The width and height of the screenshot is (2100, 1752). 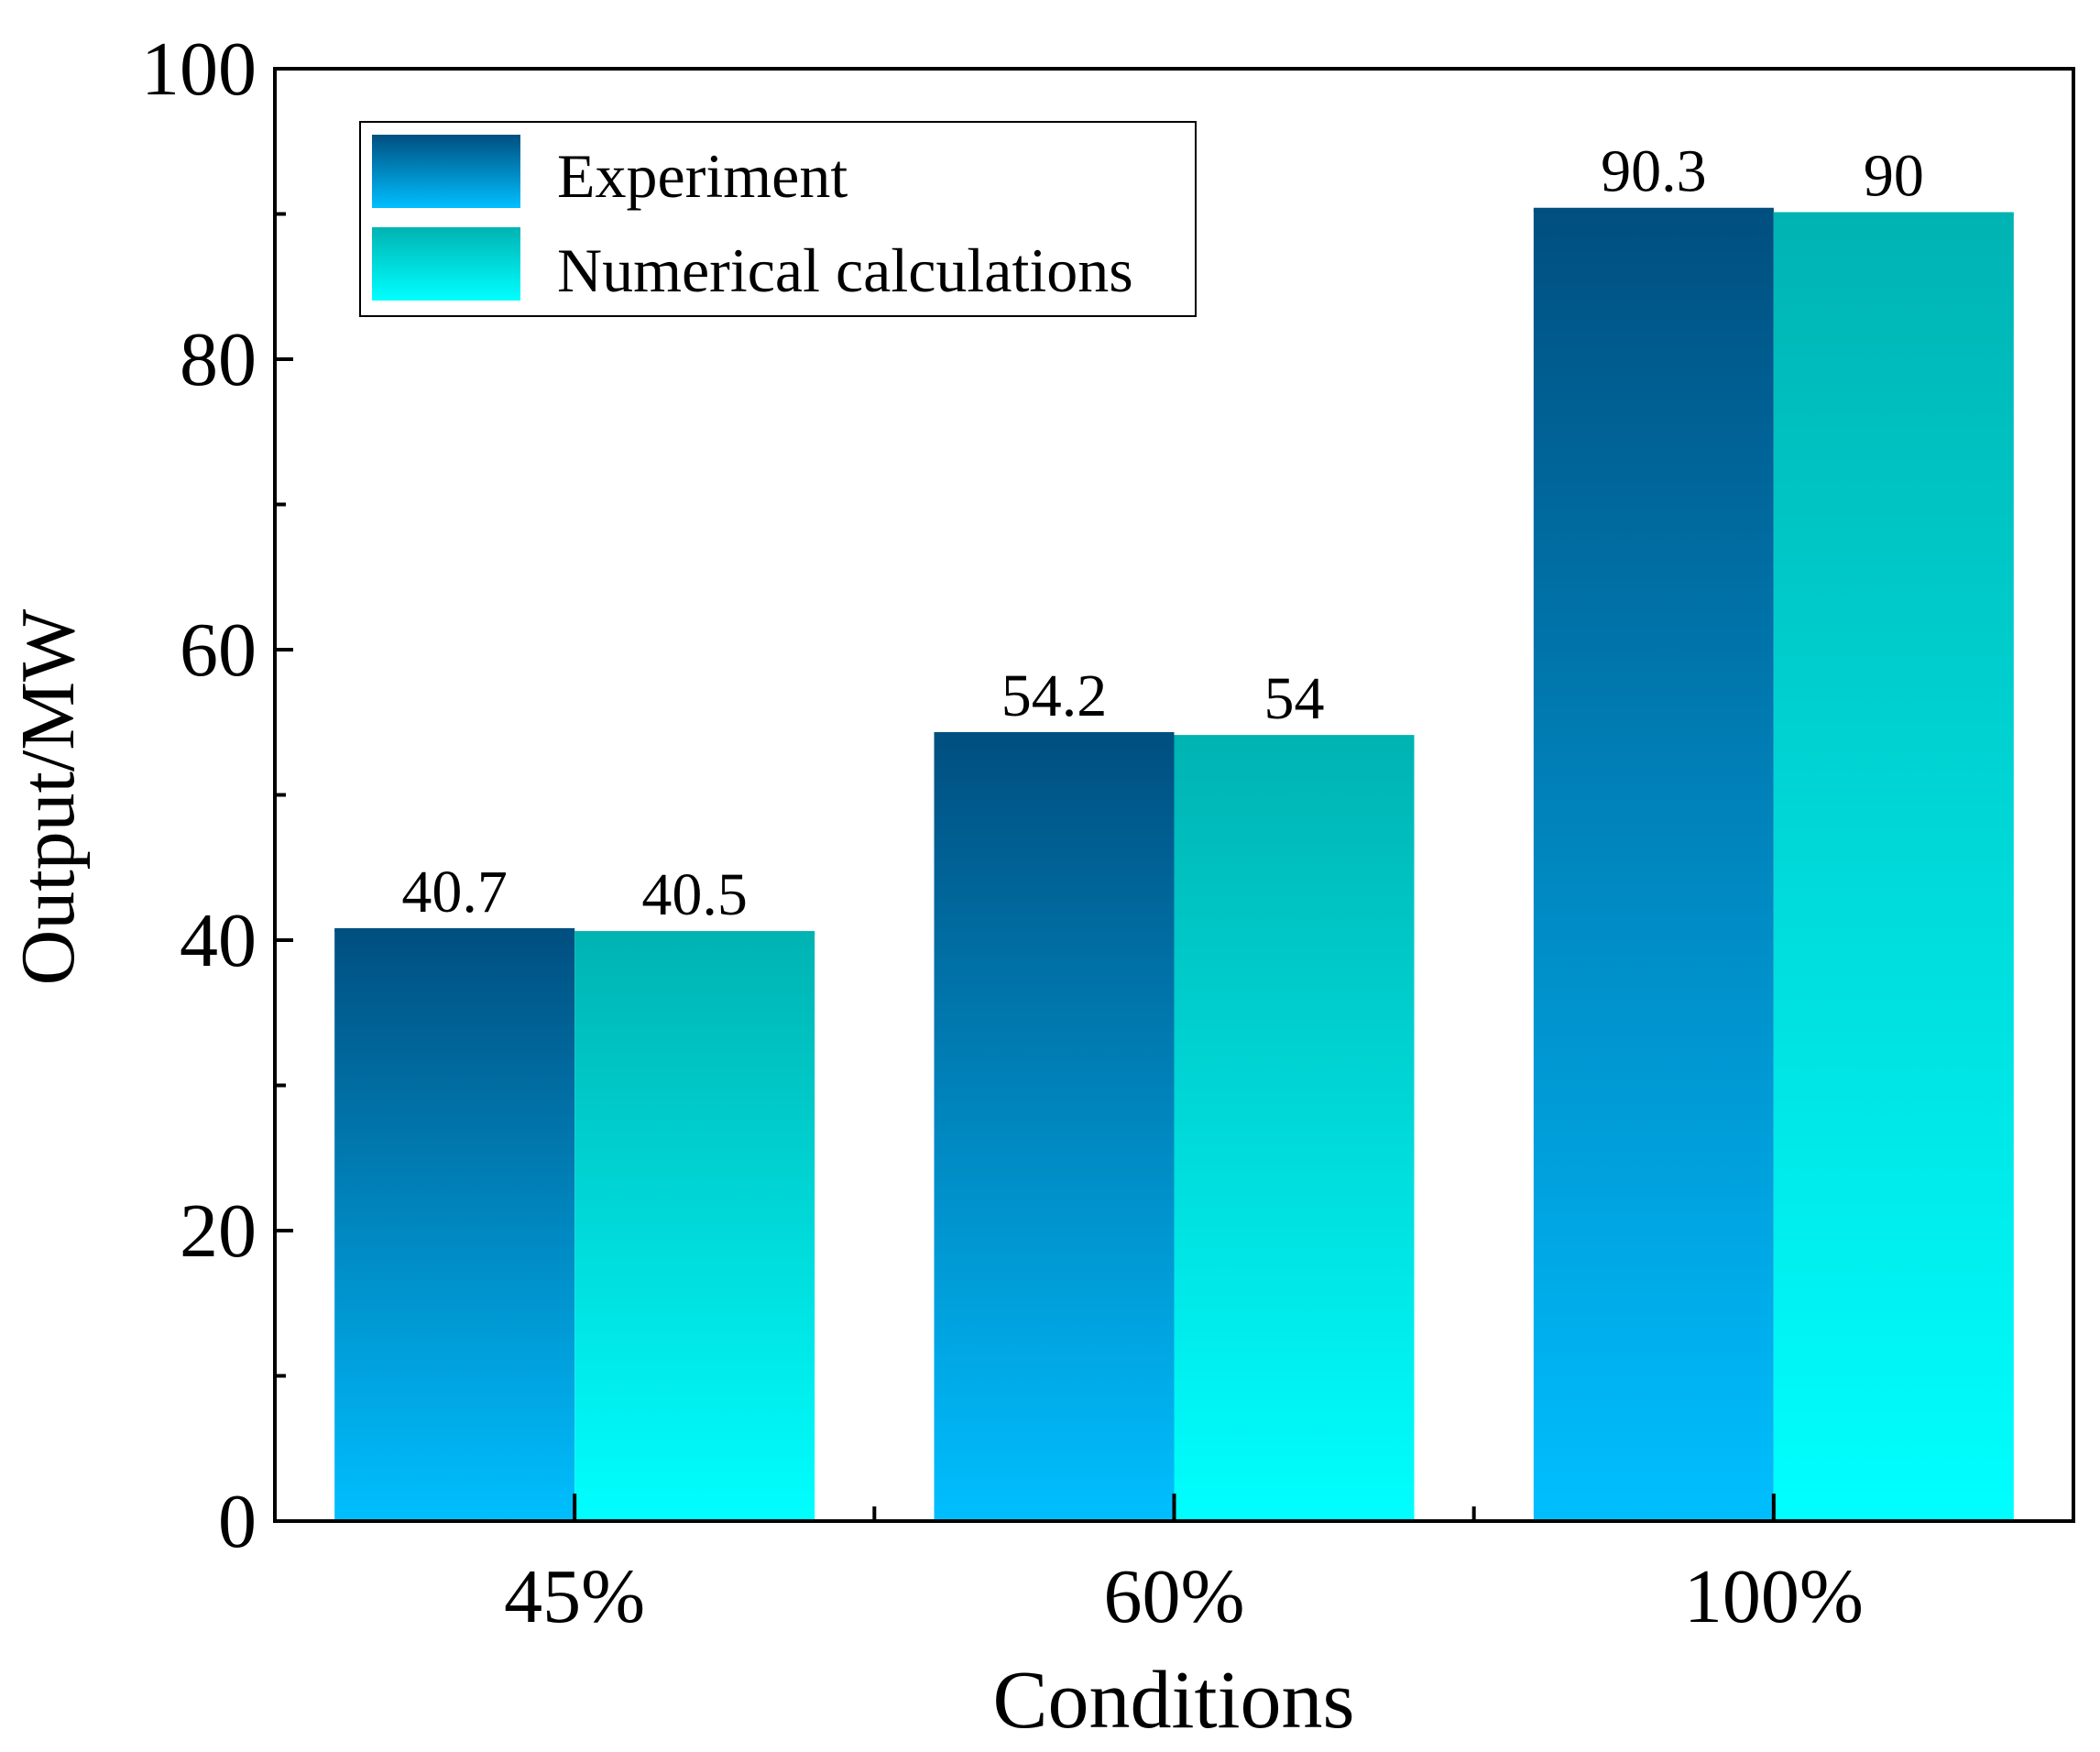 I want to click on legend: Experiment Numerical calculations, so click(x=778, y=219).